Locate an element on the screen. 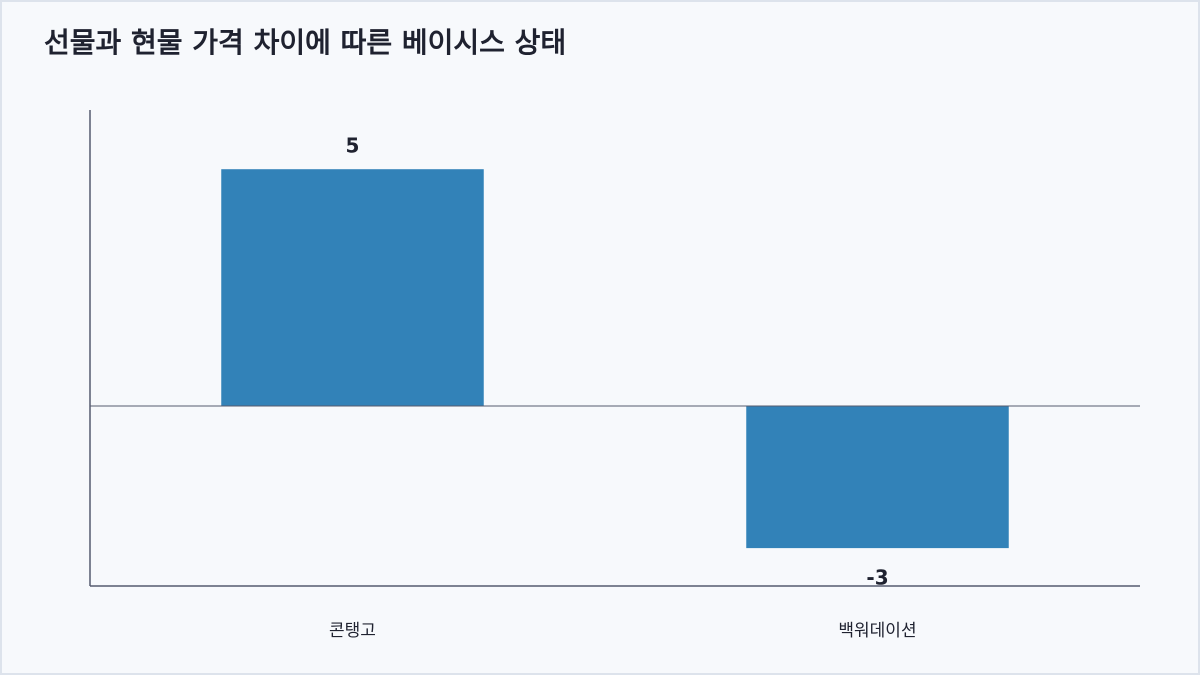 This screenshot has height=675, width=1200. value-label: -3 is located at coordinates (877, 578).